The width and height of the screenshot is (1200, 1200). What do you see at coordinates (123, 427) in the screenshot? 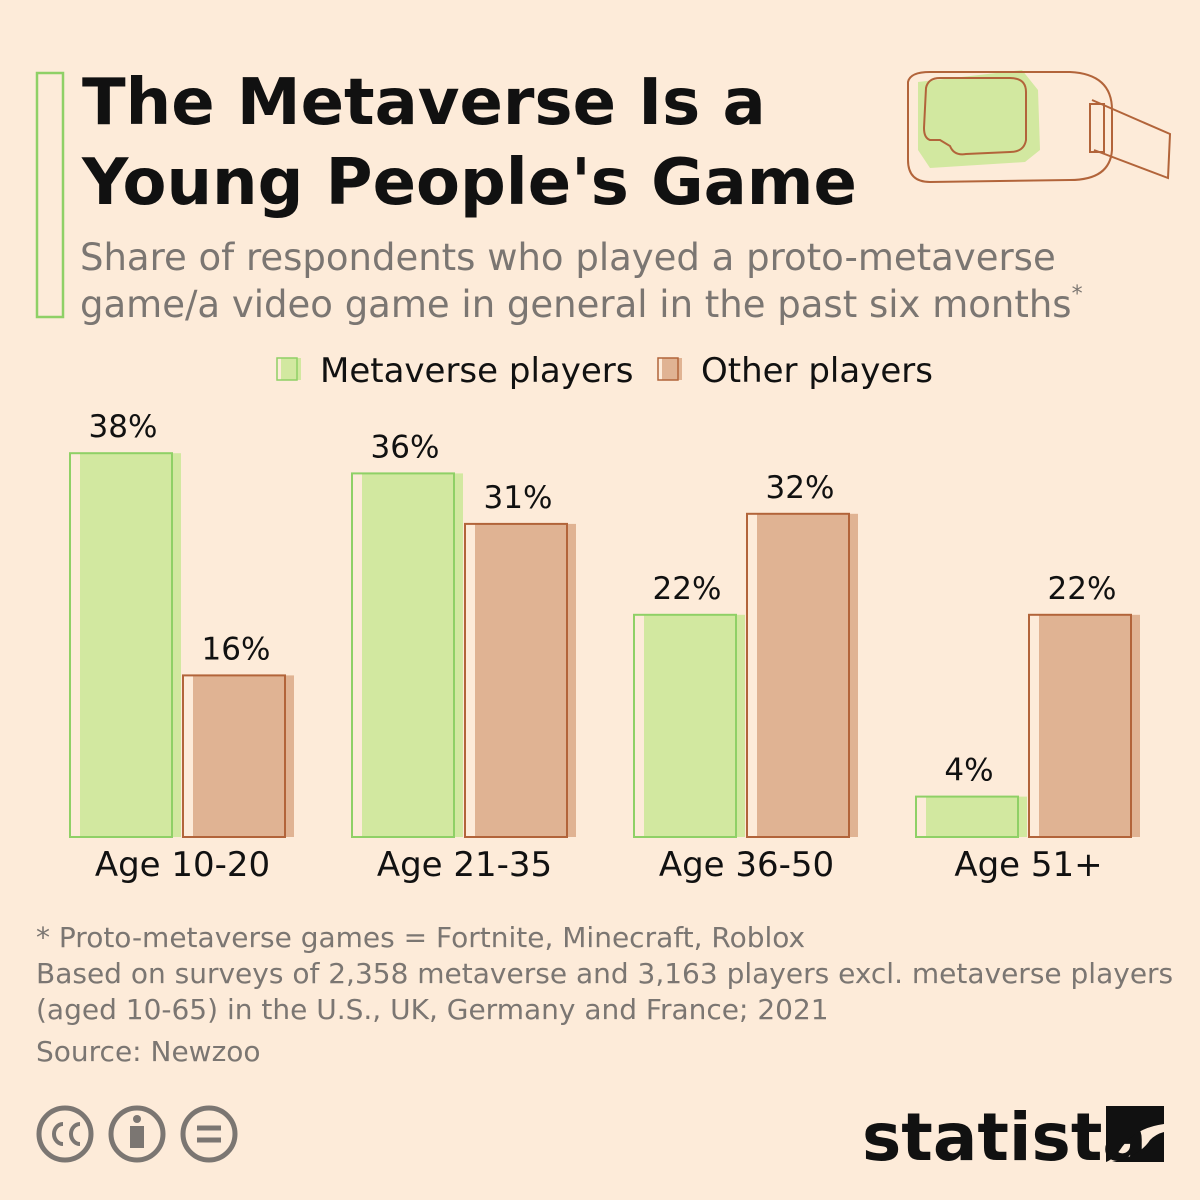
I see `data-label: 38%` at bounding box center [123, 427].